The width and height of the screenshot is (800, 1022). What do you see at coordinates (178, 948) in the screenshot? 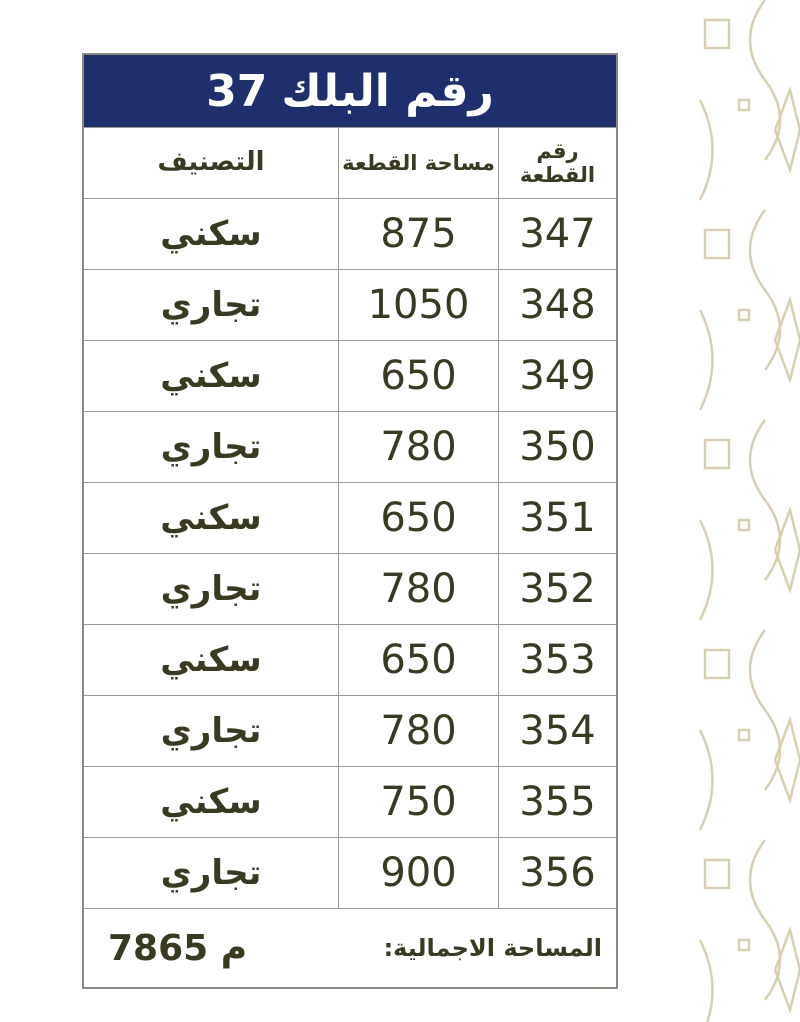
I see `total-area-value: 7865 م` at bounding box center [178, 948].